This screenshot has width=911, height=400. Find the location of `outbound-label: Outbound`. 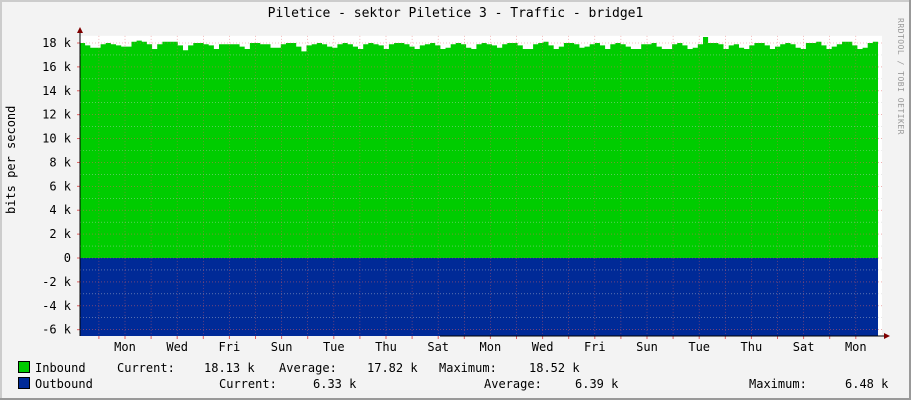

outbound-label: Outbound is located at coordinates (64, 384).